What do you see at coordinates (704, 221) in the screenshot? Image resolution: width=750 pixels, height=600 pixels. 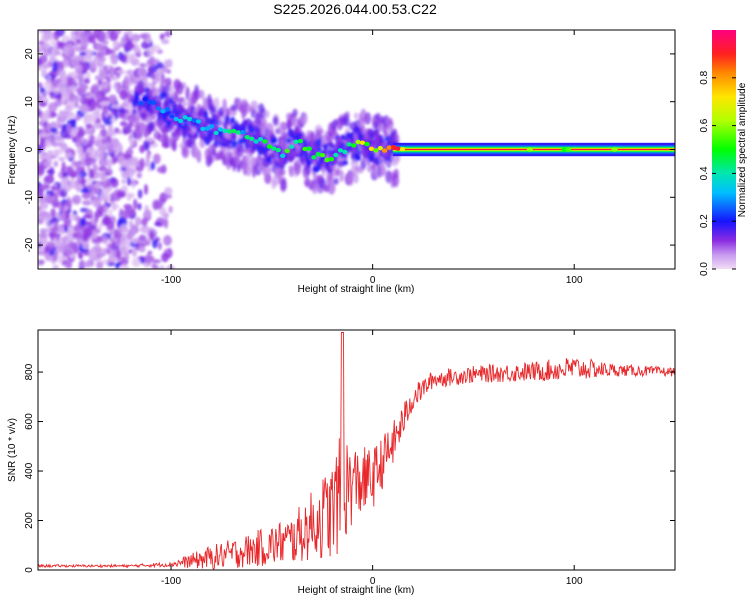 I see `colorbar-tick-label: 0.2` at bounding box center [704, 221].